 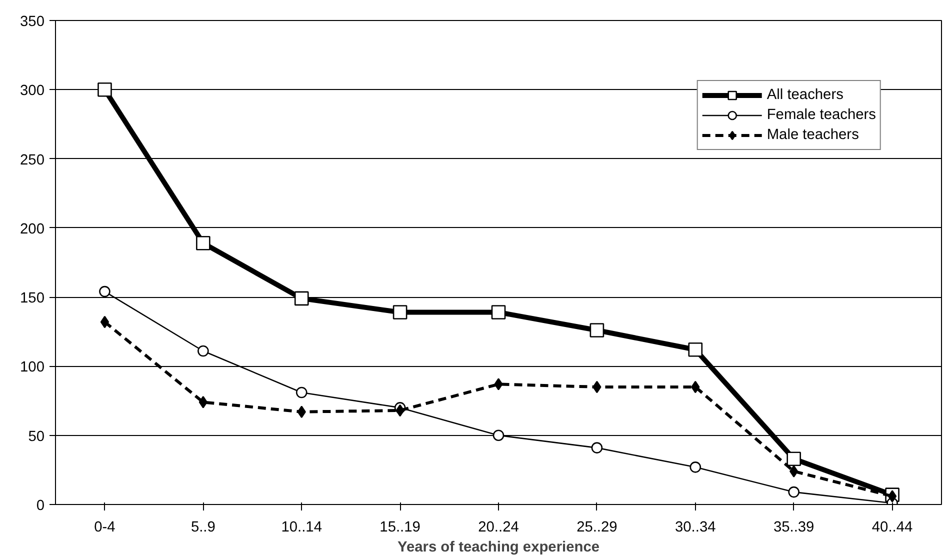 I want to click on legend-label: Male teachers, so click(x=812, y=135).